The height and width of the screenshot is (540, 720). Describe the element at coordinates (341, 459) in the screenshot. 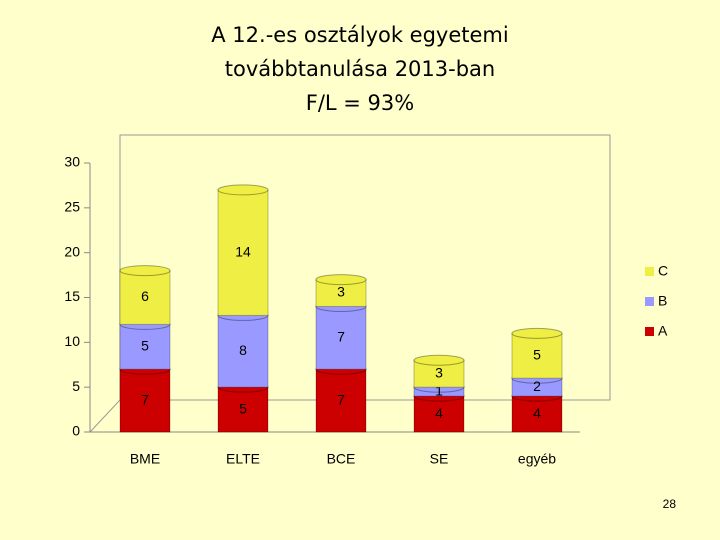

I see `x-tick-label: BCE` at that location.